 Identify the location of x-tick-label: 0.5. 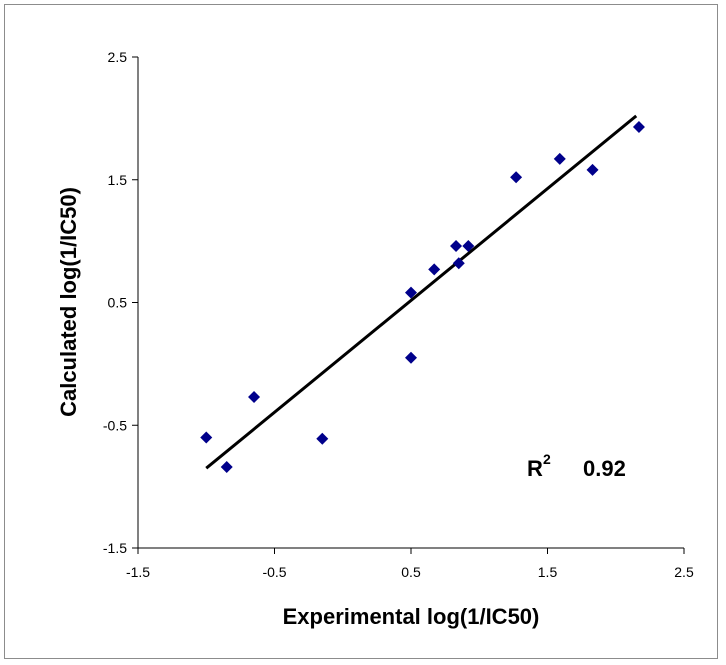
(411, 572).